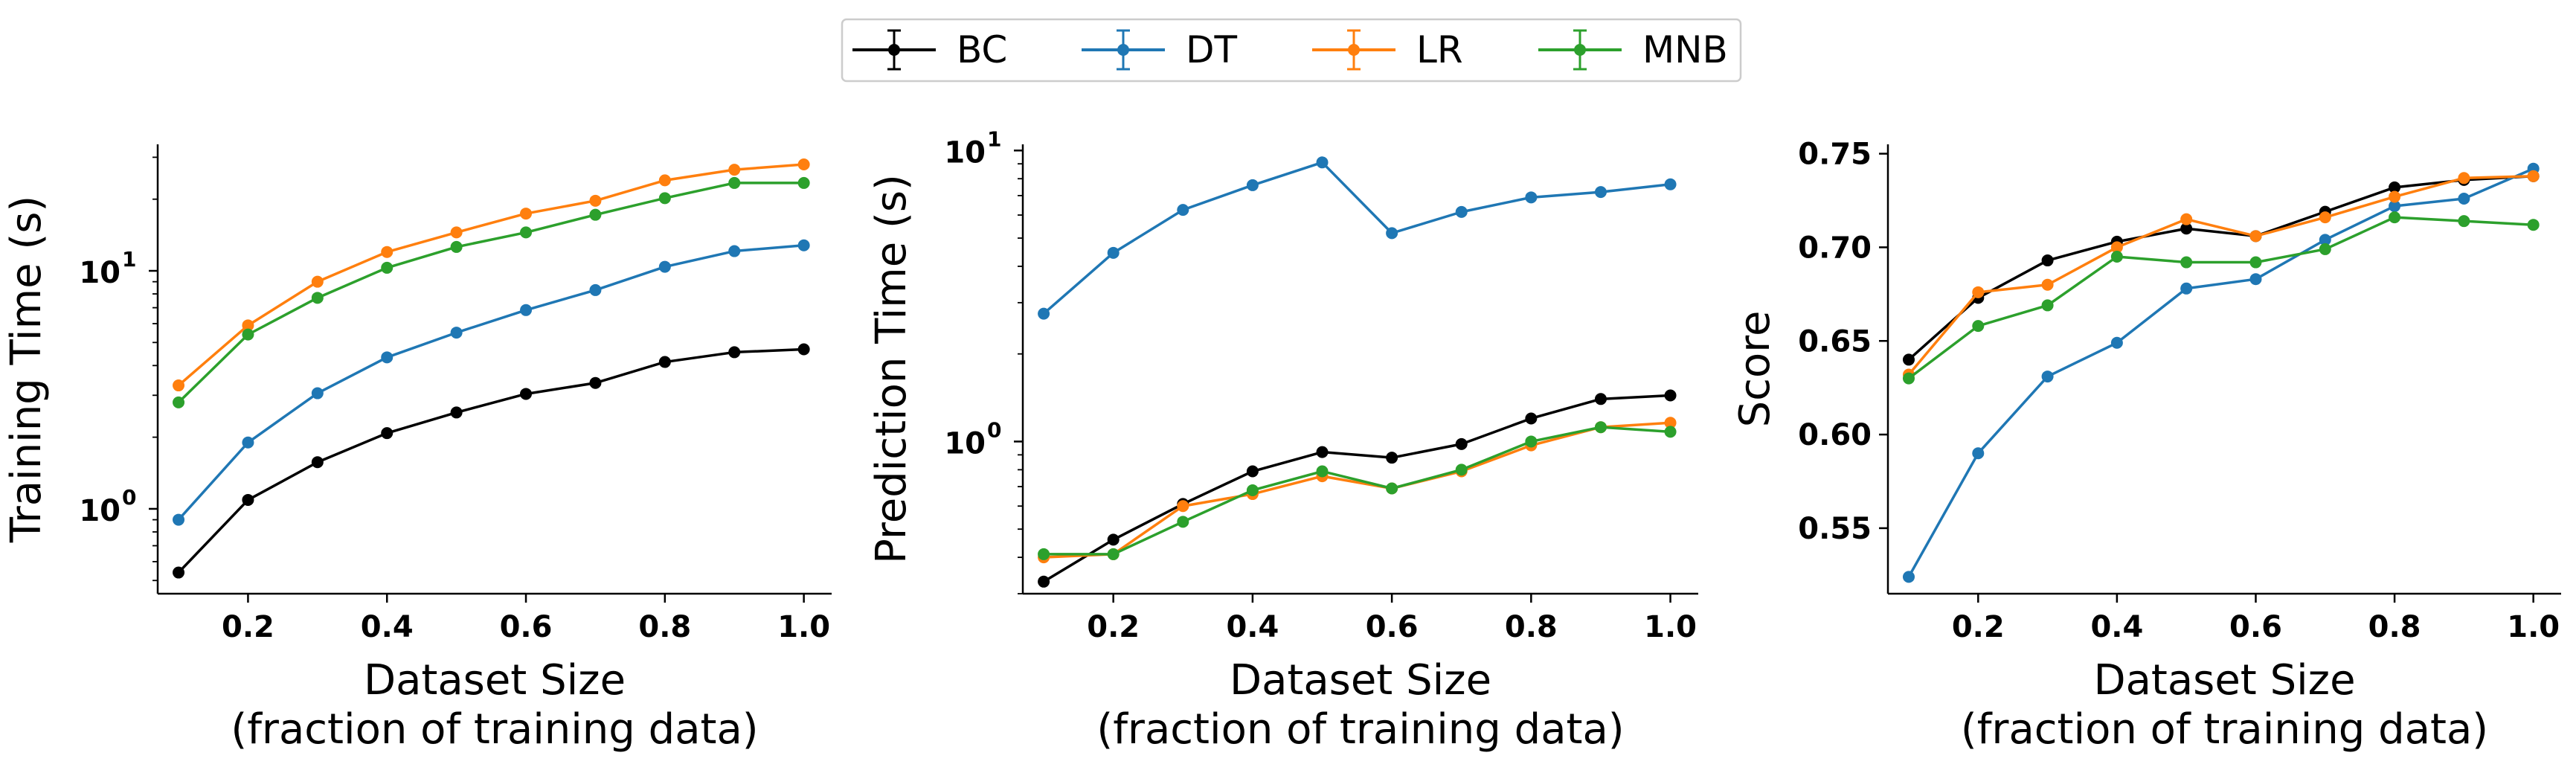  What do you see at coordinates (1835, 435) in the screenshot?
I see `y-tick-label: 0.60` at bounding box center [1835, 435].